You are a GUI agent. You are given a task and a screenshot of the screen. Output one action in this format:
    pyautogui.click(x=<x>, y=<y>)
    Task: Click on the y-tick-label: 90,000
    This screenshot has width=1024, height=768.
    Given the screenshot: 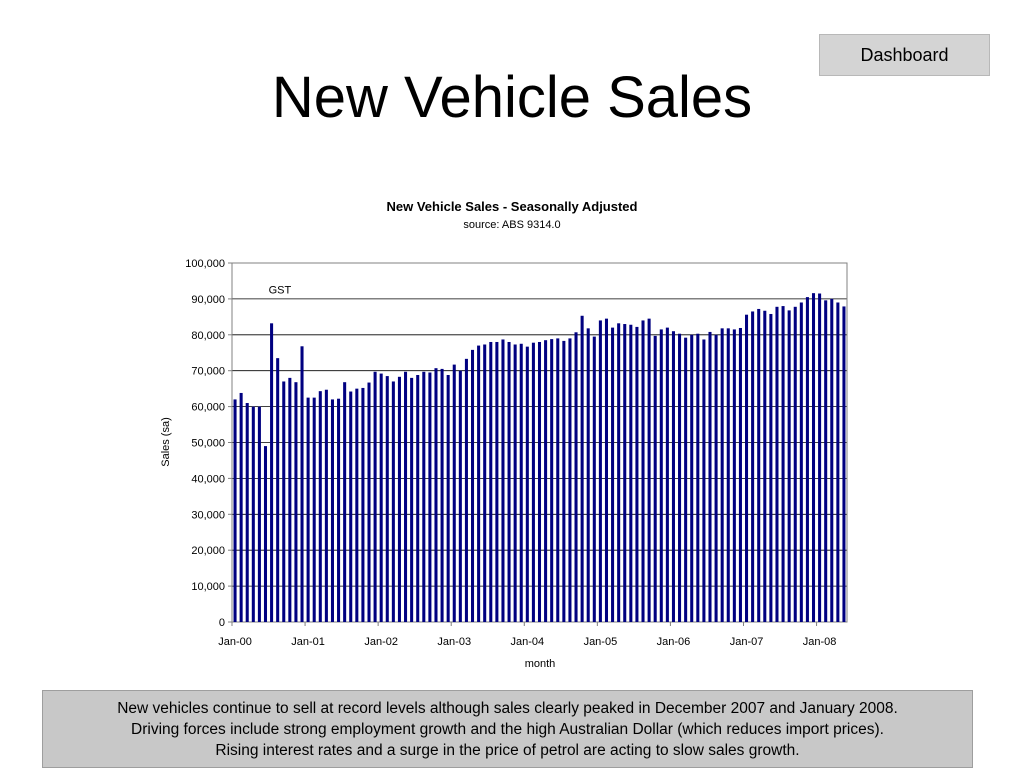 What is the action you would take?
    pyautogui.click(x=208, y=300)
    